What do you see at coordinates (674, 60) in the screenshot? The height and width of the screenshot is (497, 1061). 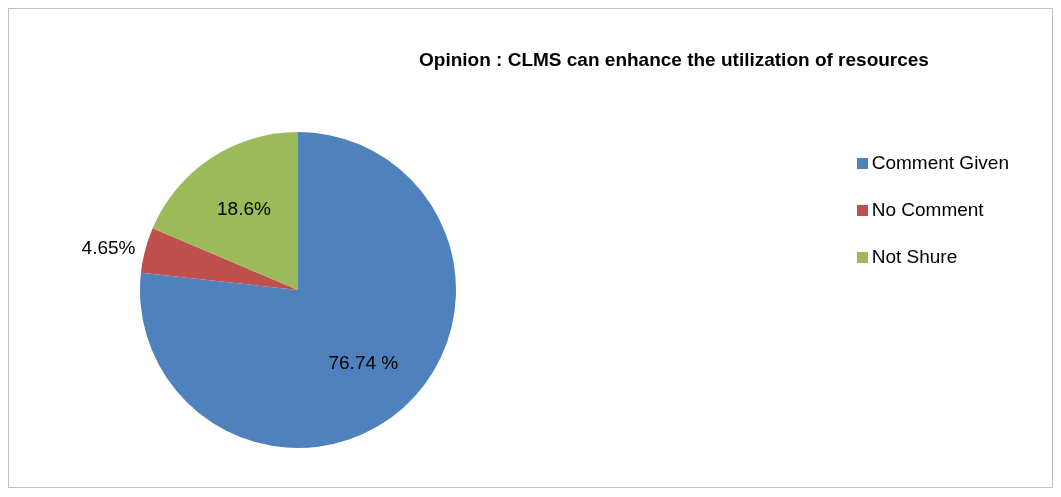 I see `chart-title: Opinion : CLMS can enhance the utilization of resources` at bounding box center [674, 60].